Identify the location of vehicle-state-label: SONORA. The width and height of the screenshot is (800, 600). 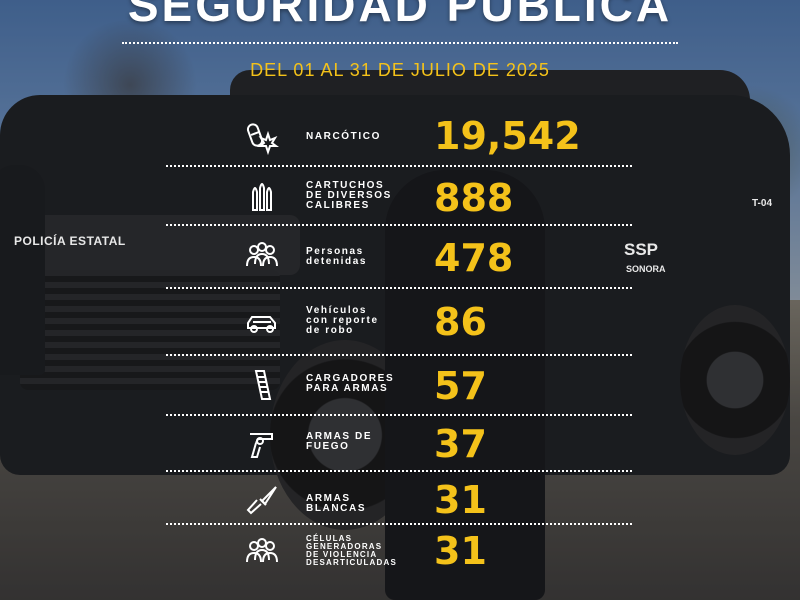
(646, 269).